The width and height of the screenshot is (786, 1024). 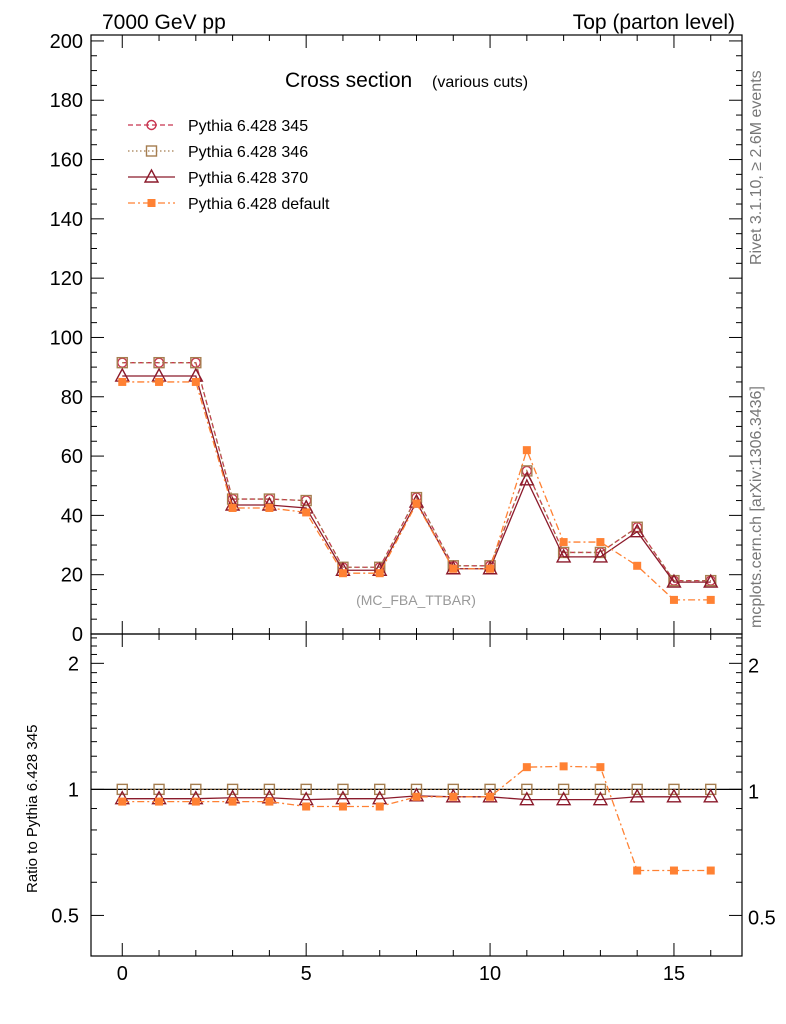 What do you see at coordinates (762, 918) in the screenshot?
I see `ratio-y-tick-label-right: 0.5` at bounding box center [762, 918].